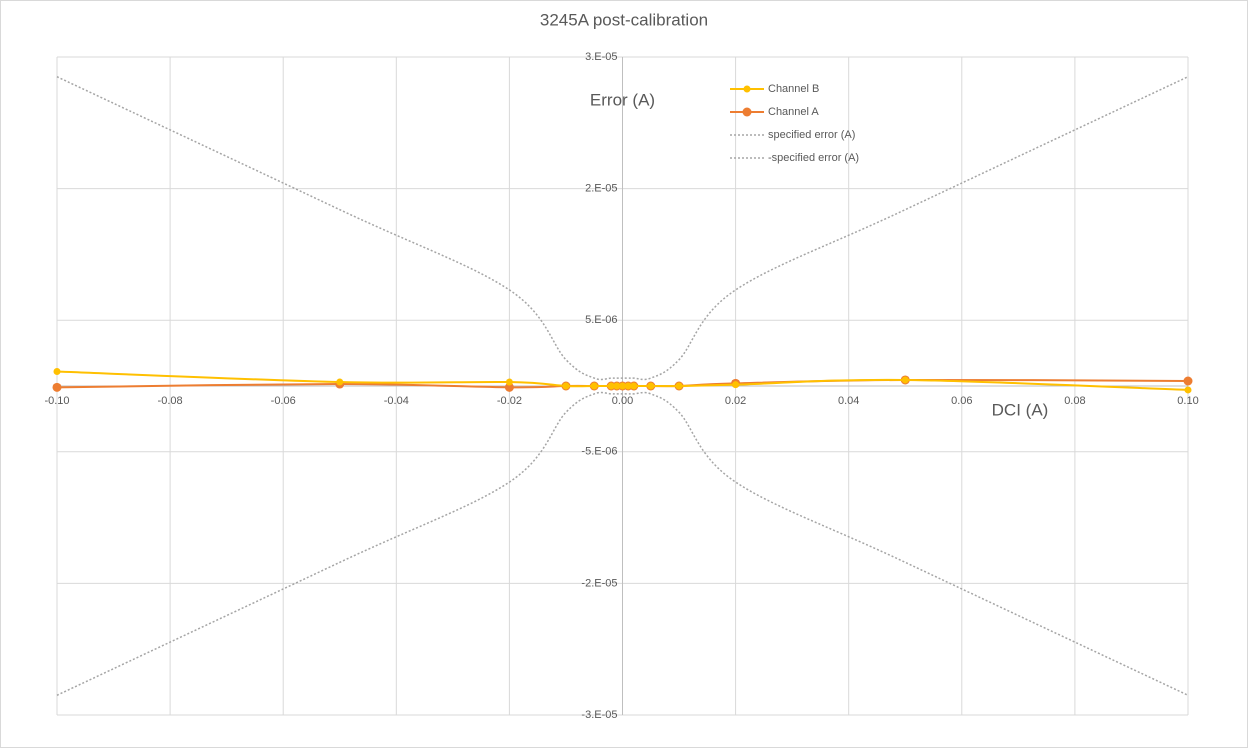 Image resolution: width=1249 pixels, height=749 pixels. Describe the element at coordinates (601, 189) in the screenshot. I see `y-tick-label: 2.E-05` at that location.